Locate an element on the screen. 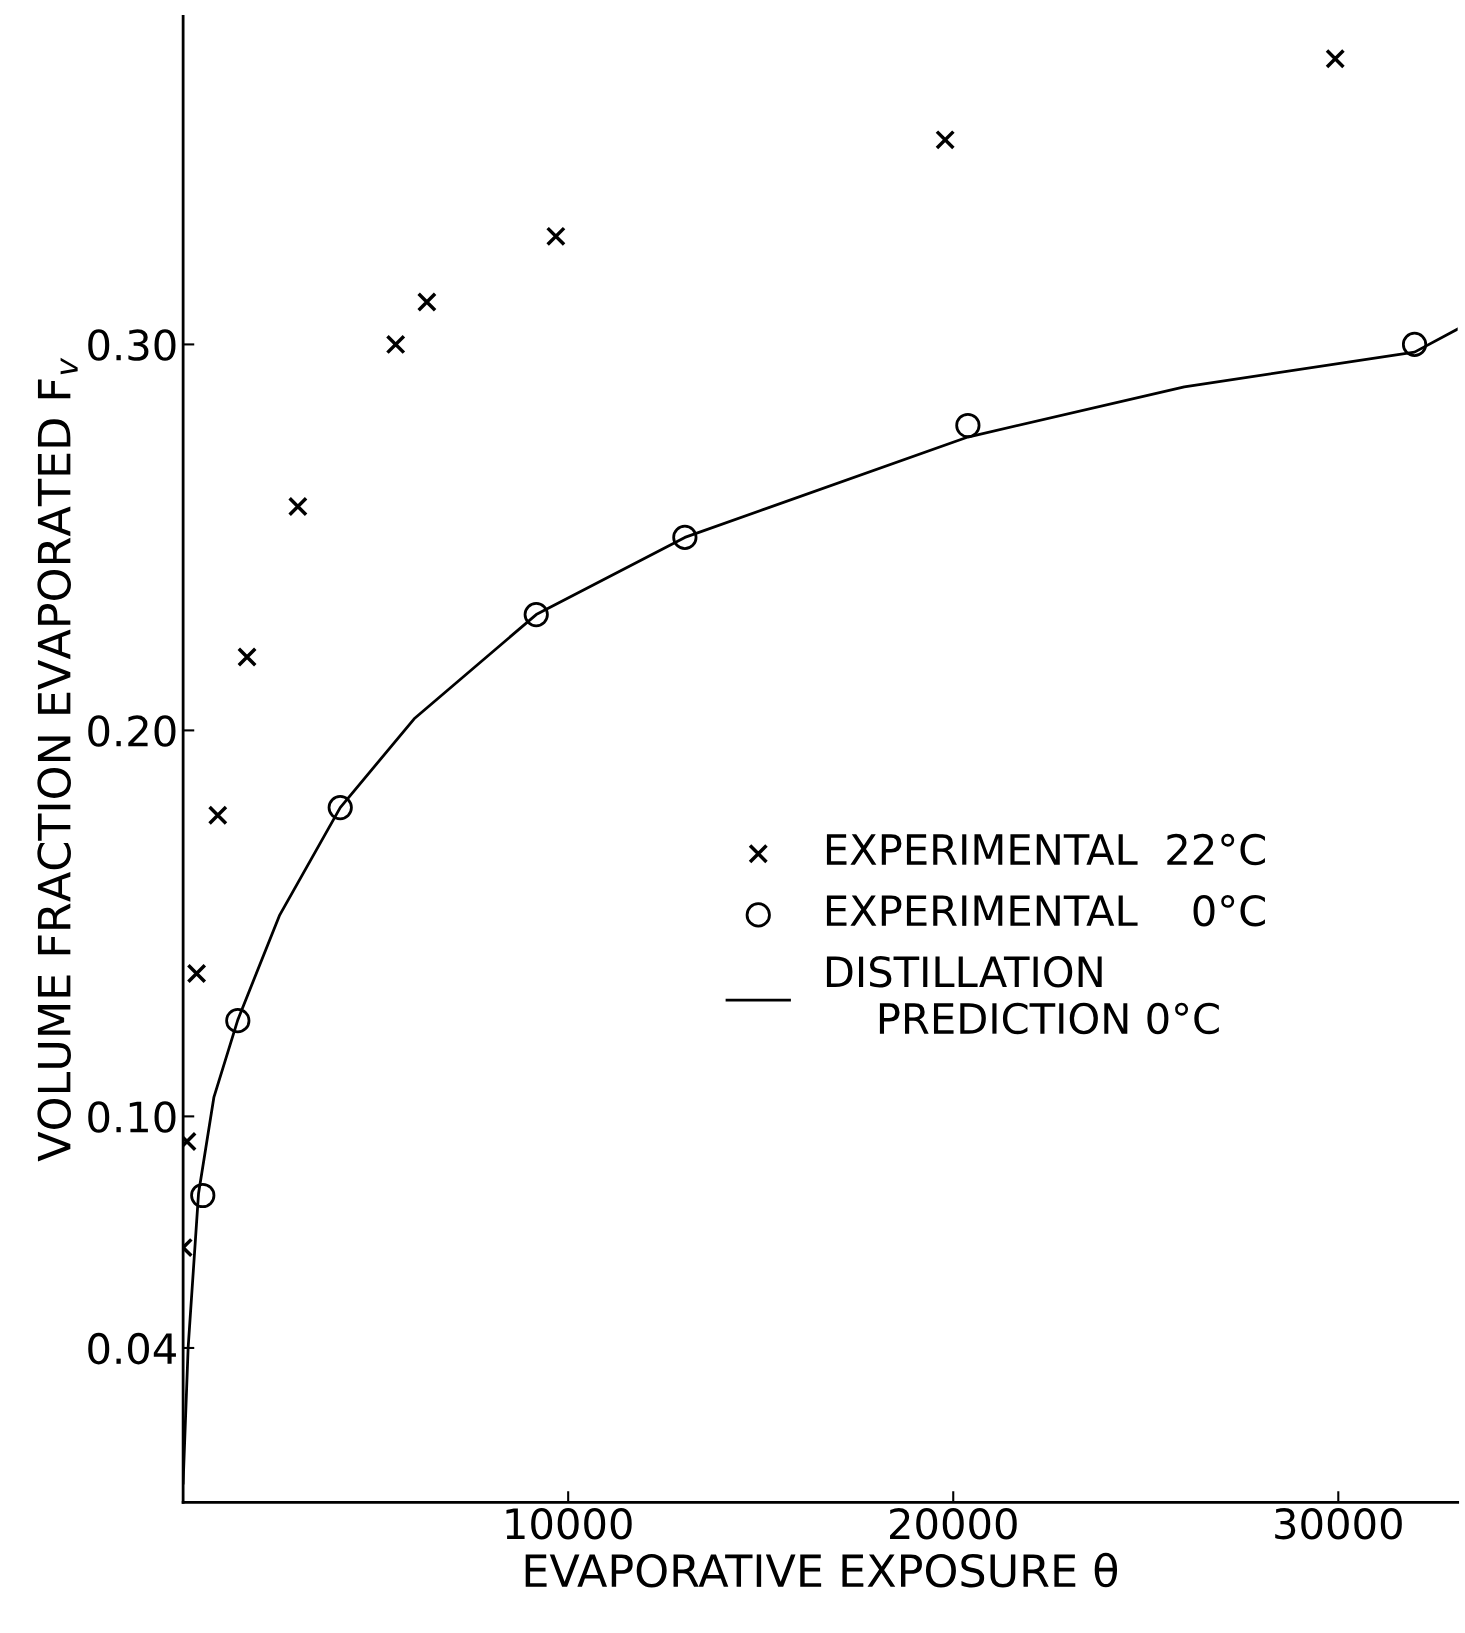  x-axis-title: EVAPORATIVE EXPOSURE θ is located at coordinates (821, 1570).